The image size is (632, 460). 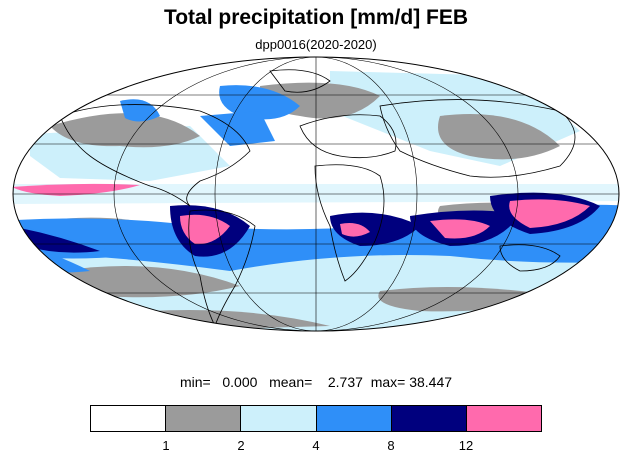 I want to click on stats-line: min= 0.000 mean= 2.737 max= 38.447, so click(x=316, y=382).